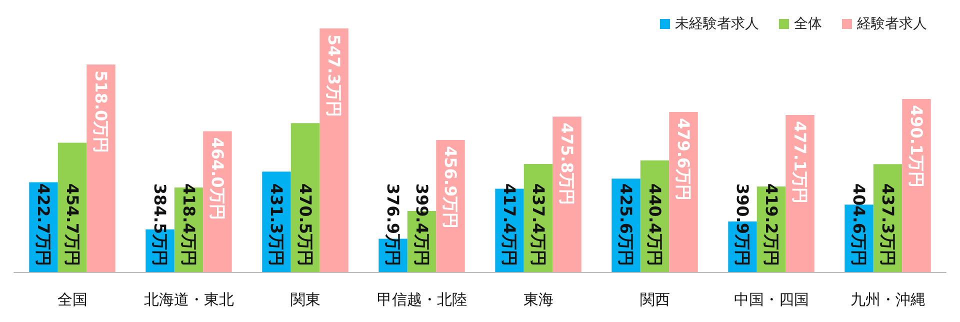 Image resolution: width=960 pixels, height=322 pixels. What do you see at coordinates (742, 224) in the screenshot?
I see `data-label: 390.9万円` at bounding box center [742, 224].